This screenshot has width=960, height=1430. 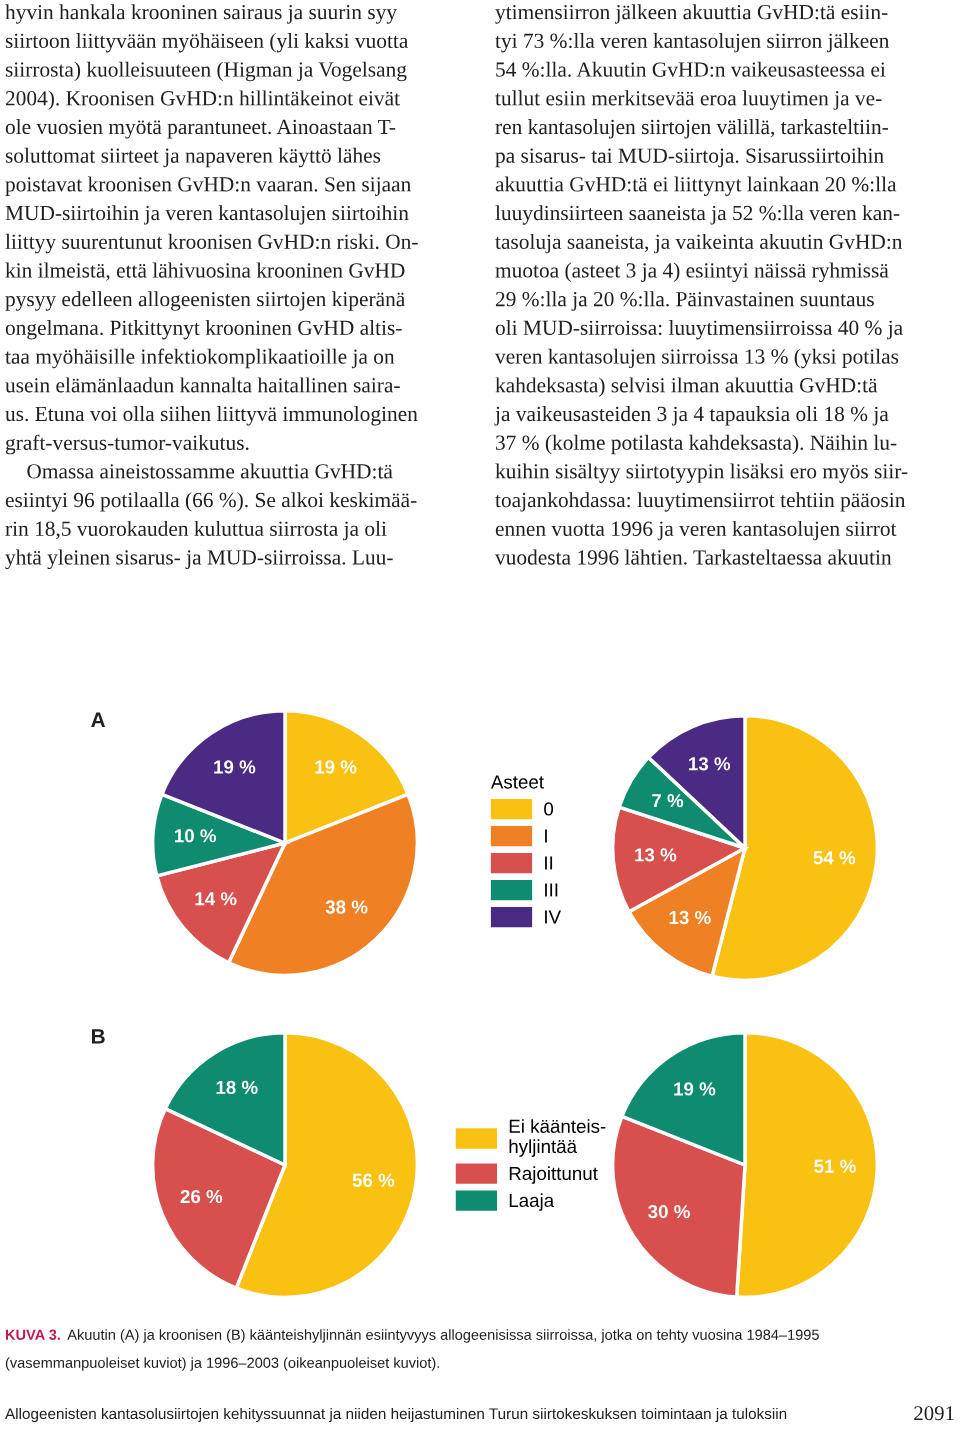 What do you see at coordinates (205, 271) in the screenshot?
I see `text: kin ilmeistä, että lähivuosina krooninen GvHD` at bounding box center [205, 271].